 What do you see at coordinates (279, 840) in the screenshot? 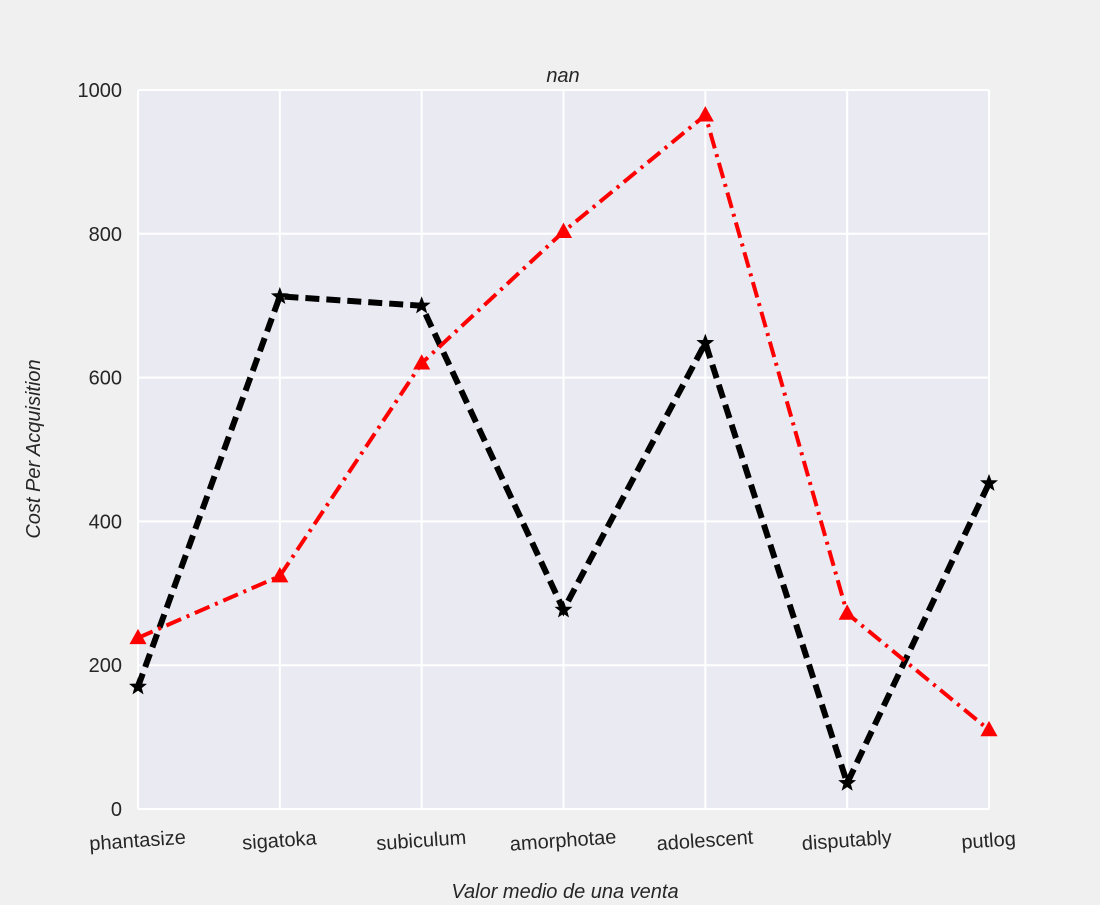
I see `x-tick-label: sigatoka` at bounding box center [279, 840].